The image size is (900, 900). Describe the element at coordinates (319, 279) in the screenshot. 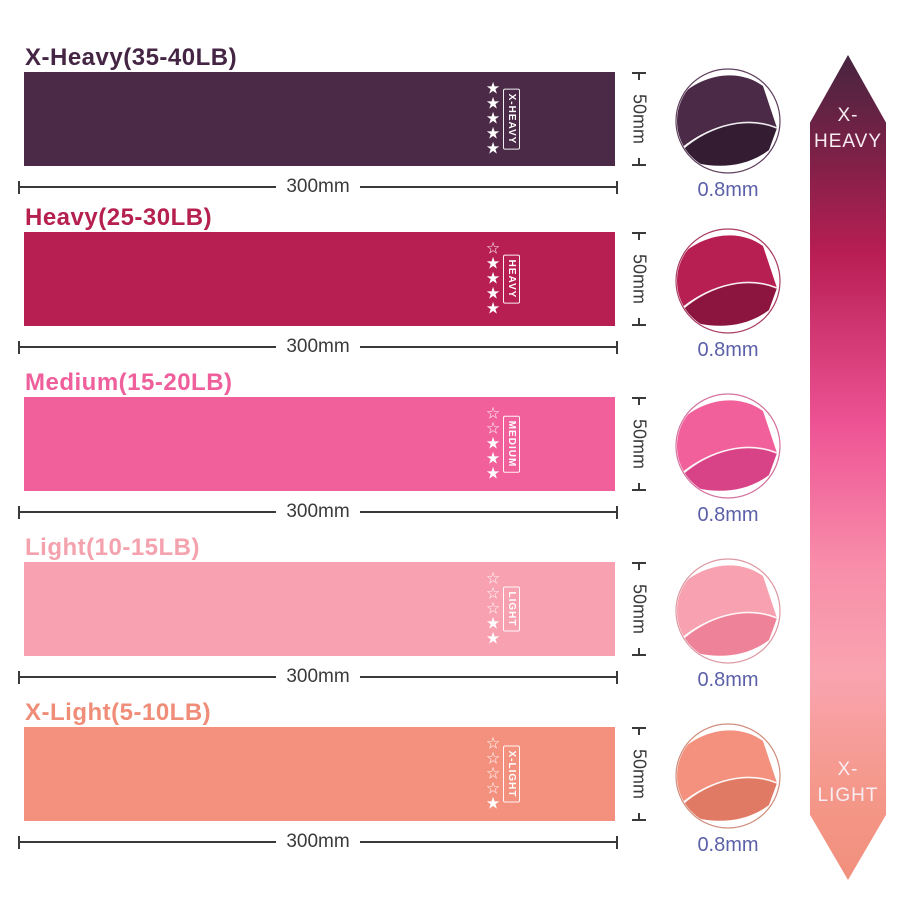

I see `band-swatch: ☆ ★ ★ ★ ★ HEAVY` at that location.